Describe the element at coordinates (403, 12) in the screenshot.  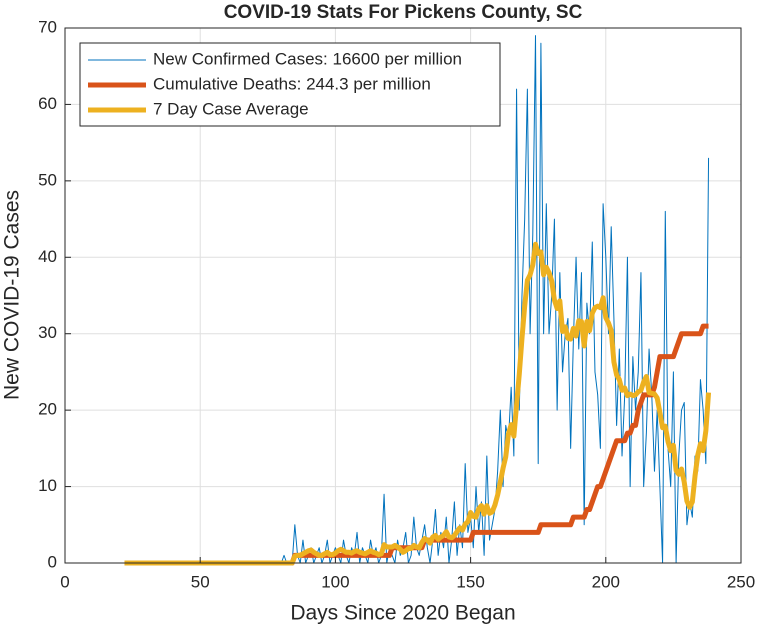
I see `chart-title: COVID-19 Stats For Pickens County, SC` at that location.